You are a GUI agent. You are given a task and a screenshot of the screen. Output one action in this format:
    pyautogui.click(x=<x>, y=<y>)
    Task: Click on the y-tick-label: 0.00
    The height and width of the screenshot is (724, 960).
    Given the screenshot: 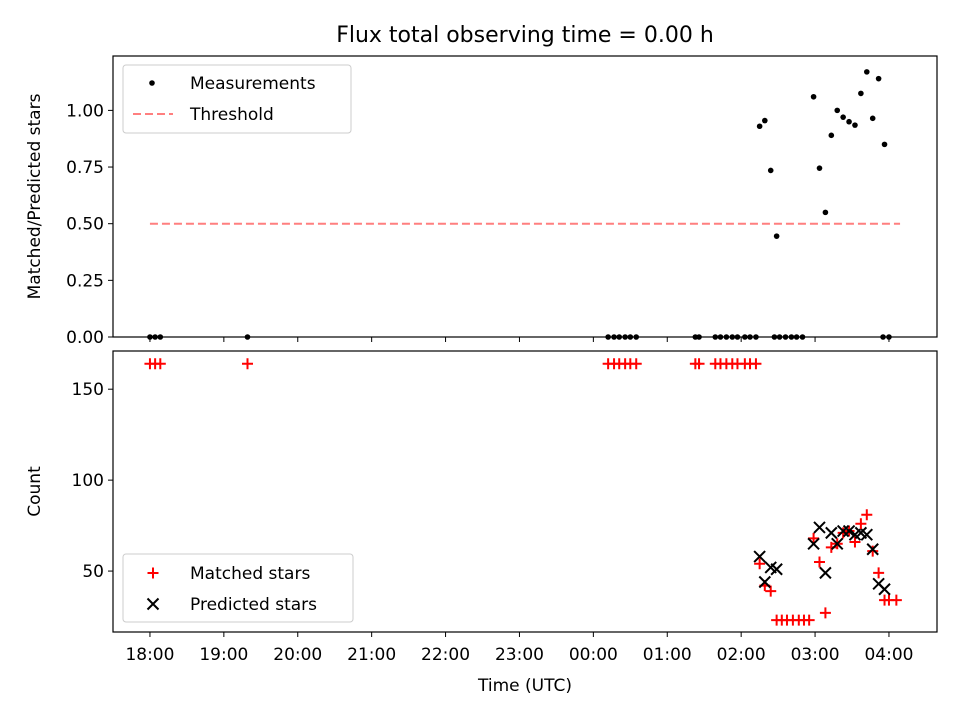 What is the action you would take?
    pyautogui.click(x=85, y=338)
    